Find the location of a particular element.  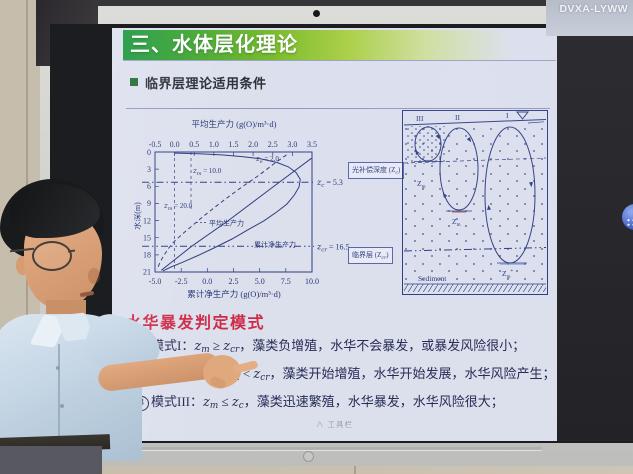

svg-text: 5.0 is located at coordinates (260, 281).